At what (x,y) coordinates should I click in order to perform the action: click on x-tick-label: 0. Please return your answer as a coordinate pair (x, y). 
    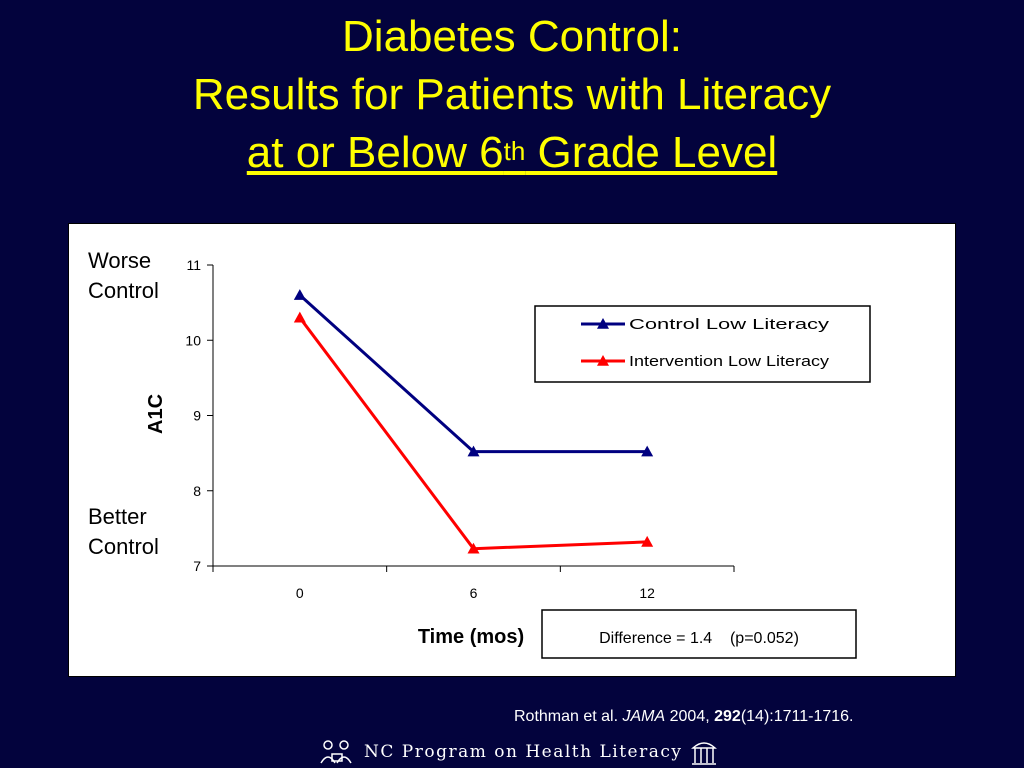
    Looking at the image, I should click on (300, 593).